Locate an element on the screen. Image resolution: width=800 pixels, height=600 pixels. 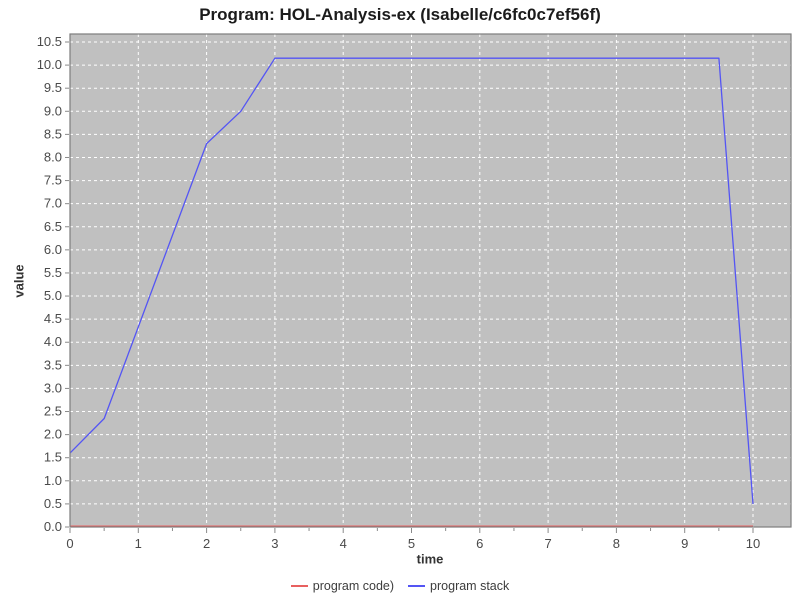
y-tick-label: 4.5 is located at coordinates (53, 318).